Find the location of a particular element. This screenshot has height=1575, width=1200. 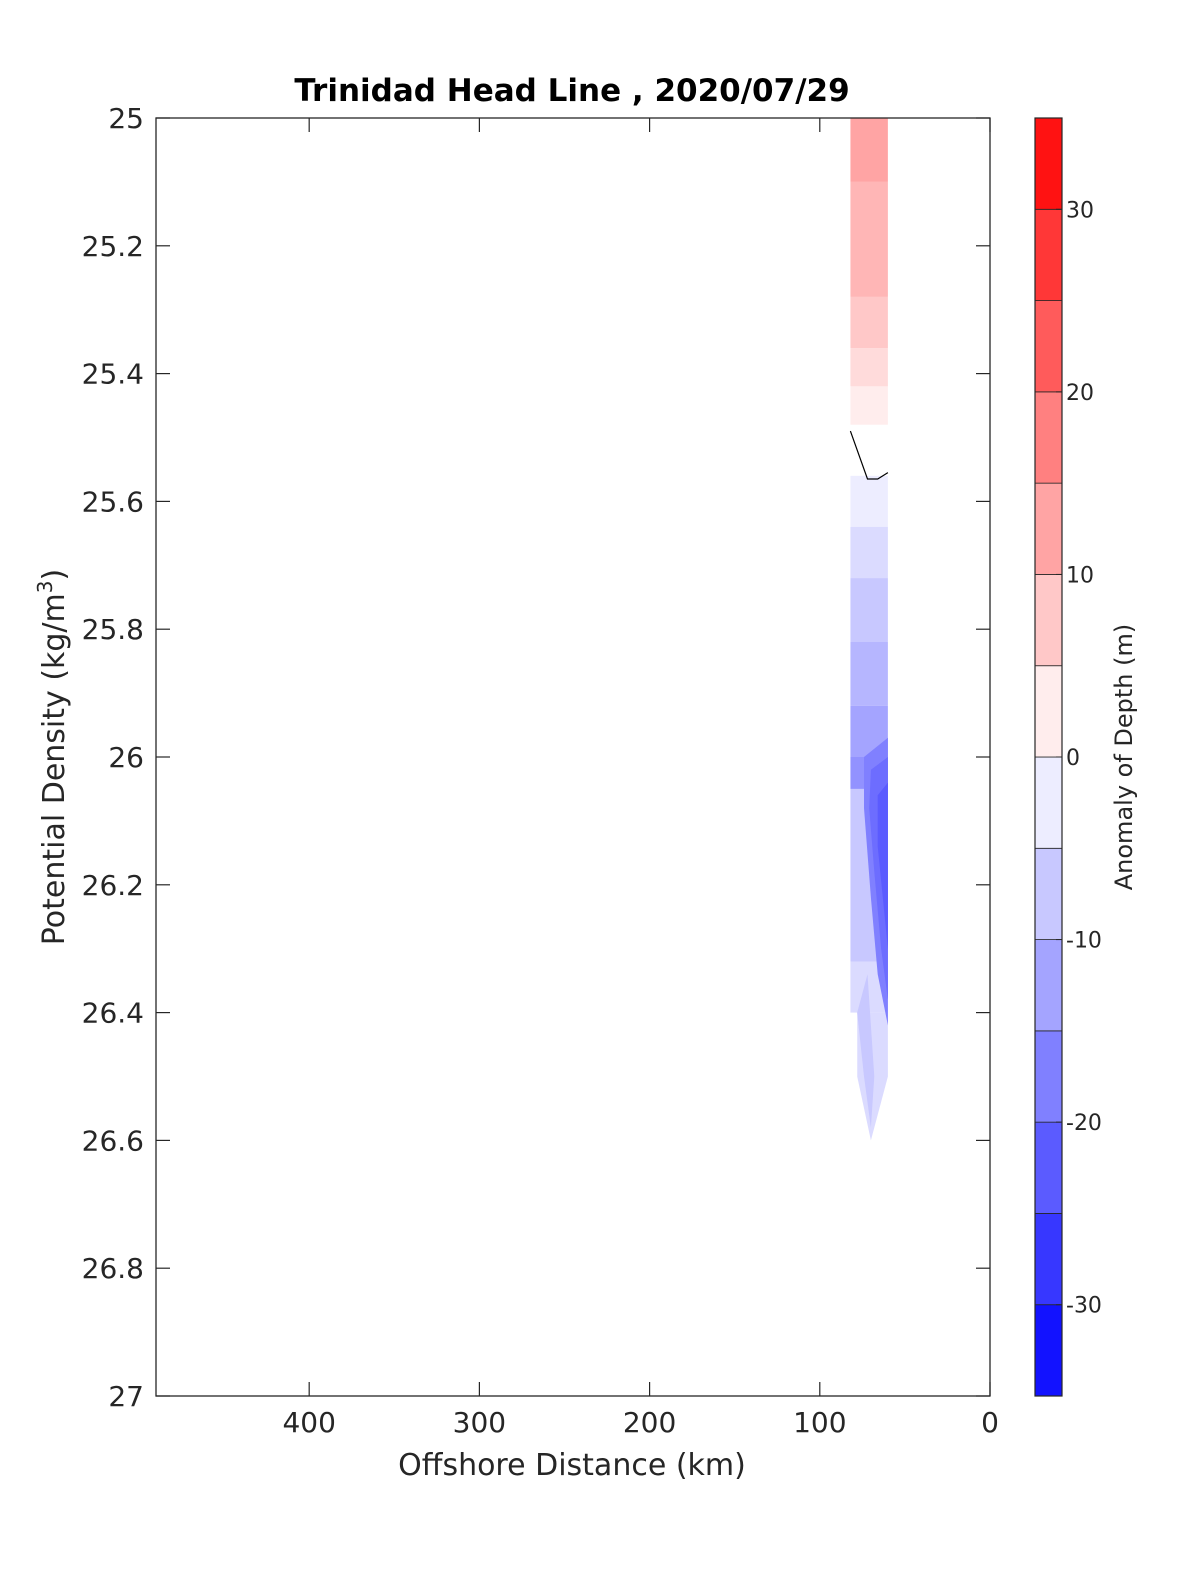

x-tick-label: 200 is located at coordinates (649, 1422).